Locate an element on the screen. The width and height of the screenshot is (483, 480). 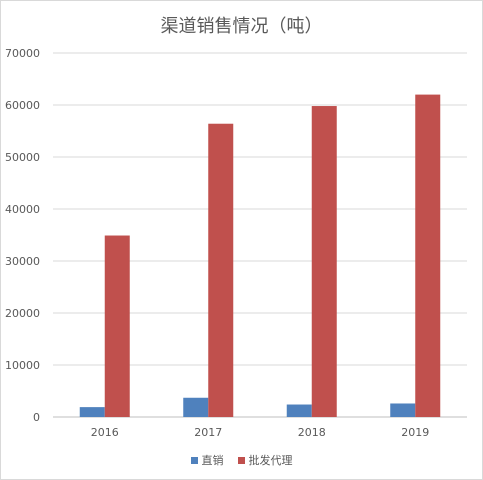
y-tick-label: 30000 is located at coordinates (22, 261).